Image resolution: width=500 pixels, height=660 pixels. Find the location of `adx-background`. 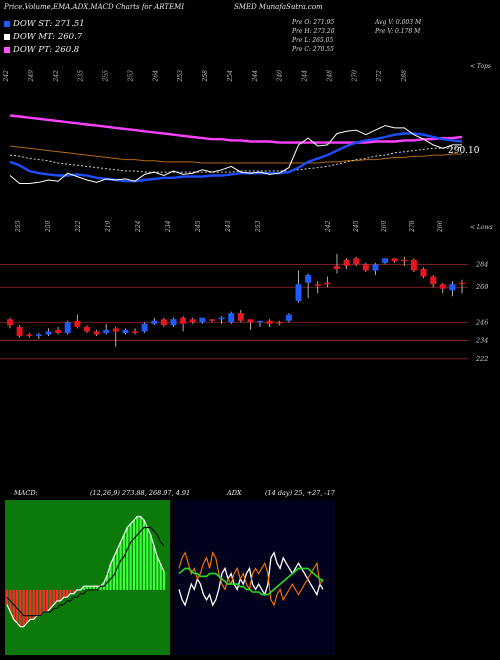

adx-background is located at coordinates (255, 577).